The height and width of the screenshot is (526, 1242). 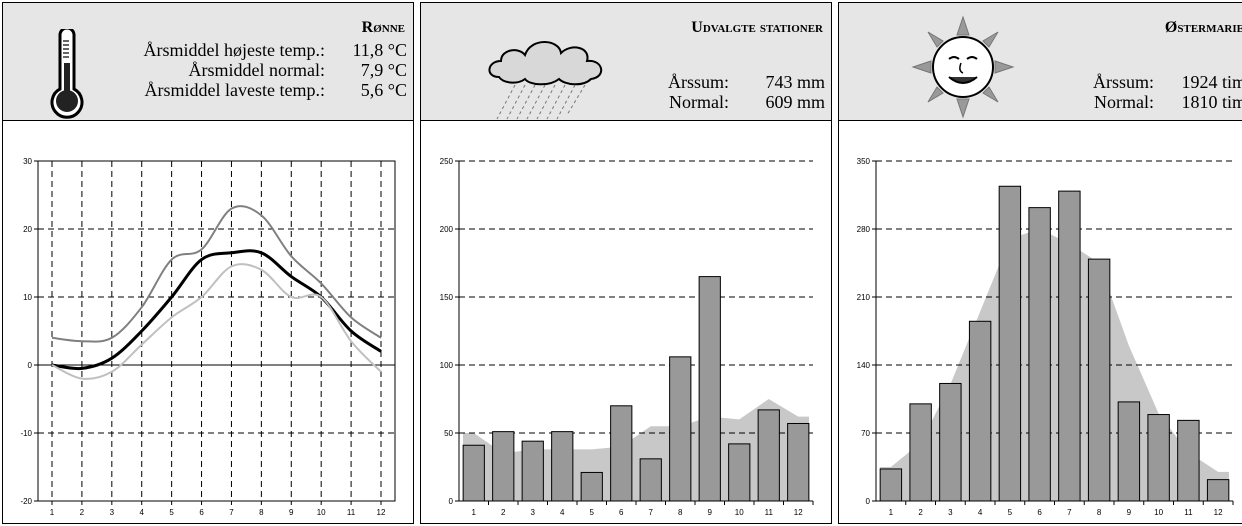 What do you see at coordinates (1211, 82) in the screenshot?
I see `stat-value: 1924 timer` at bounding box center [1211, 82].